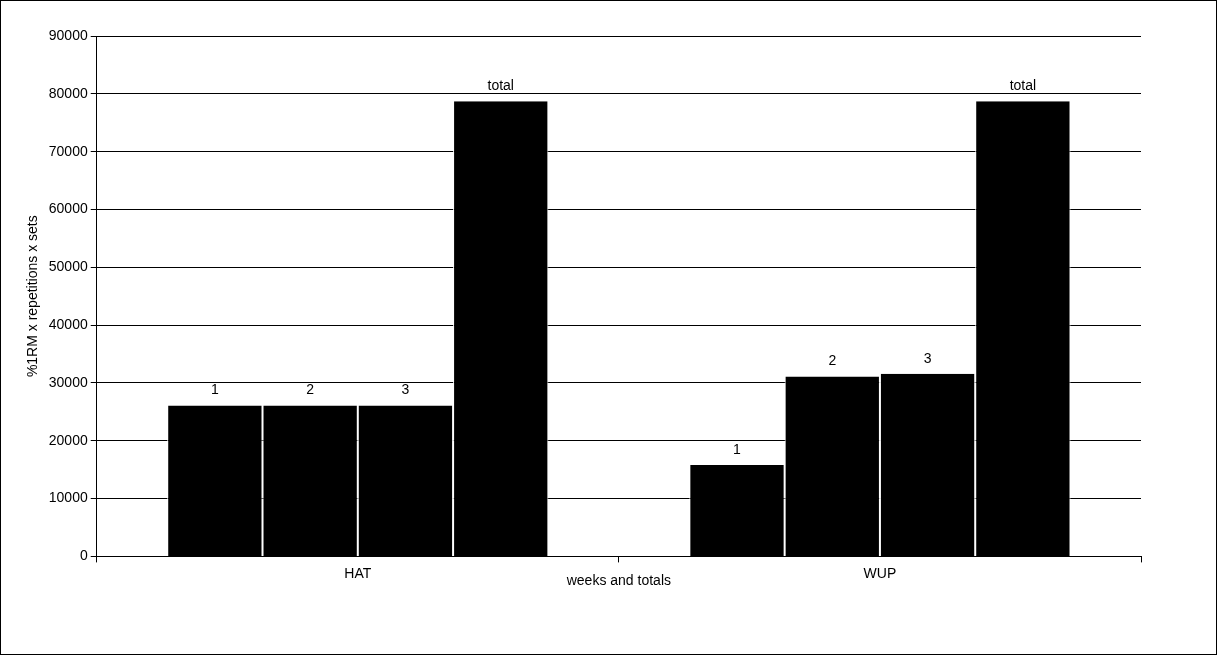  I want to click on y-tick-label: 60000, so click(68, 208).